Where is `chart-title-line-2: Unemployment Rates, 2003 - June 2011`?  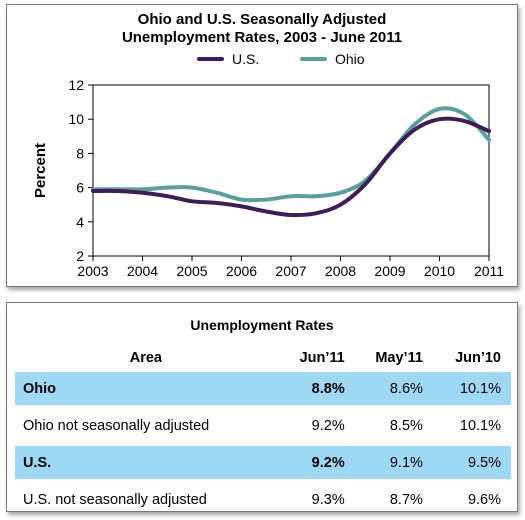 chart-title-line-2: Unemployment Rates, 2003 - June 2011 is located at coordinates (262, 37).